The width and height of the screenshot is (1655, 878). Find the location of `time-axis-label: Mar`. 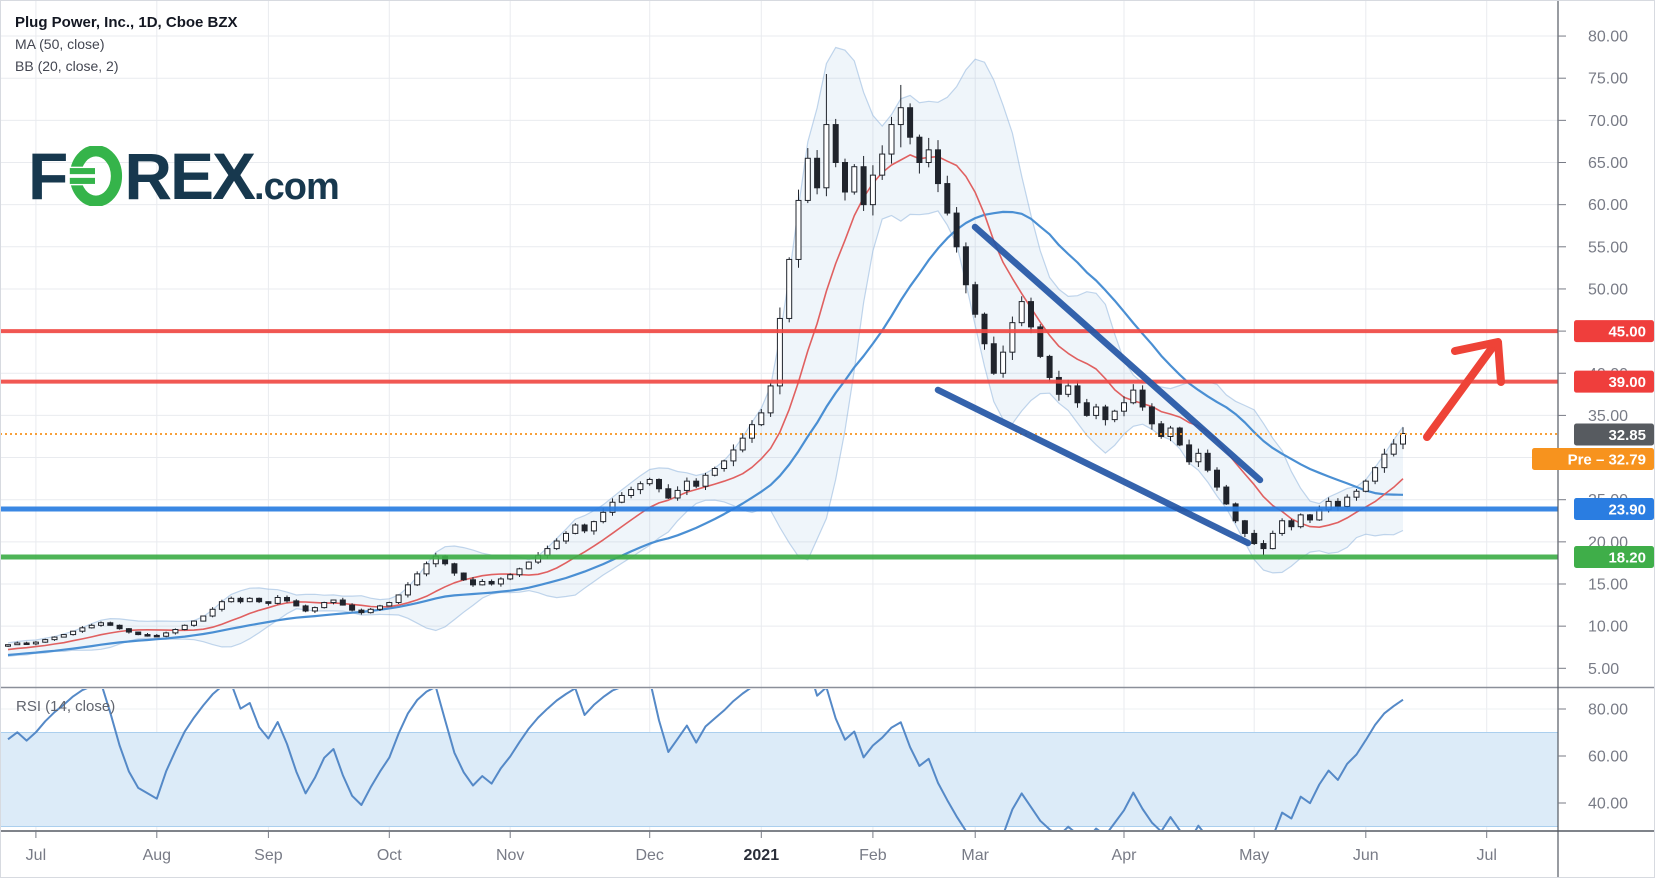

time-axis-label: Mar is located at coordinates (975, 855).